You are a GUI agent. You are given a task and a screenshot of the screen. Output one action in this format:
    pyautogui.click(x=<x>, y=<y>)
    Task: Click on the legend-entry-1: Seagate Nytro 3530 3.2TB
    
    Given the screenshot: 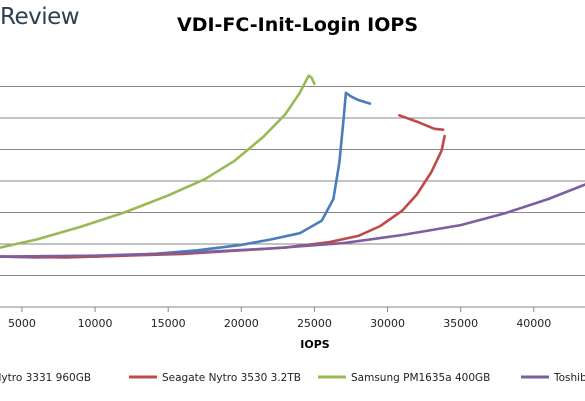 What is the action you would take?
    pyautogui.click(x=231, y=378)
    